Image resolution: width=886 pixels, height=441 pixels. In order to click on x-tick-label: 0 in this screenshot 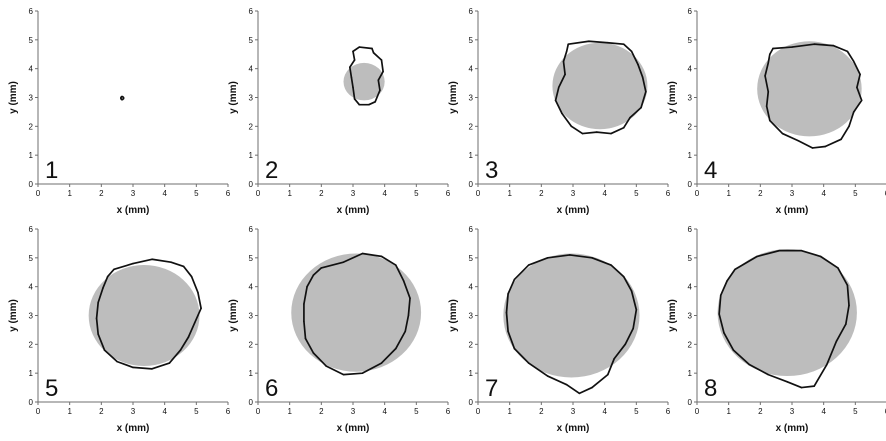, I will do `click(478, 193)`.